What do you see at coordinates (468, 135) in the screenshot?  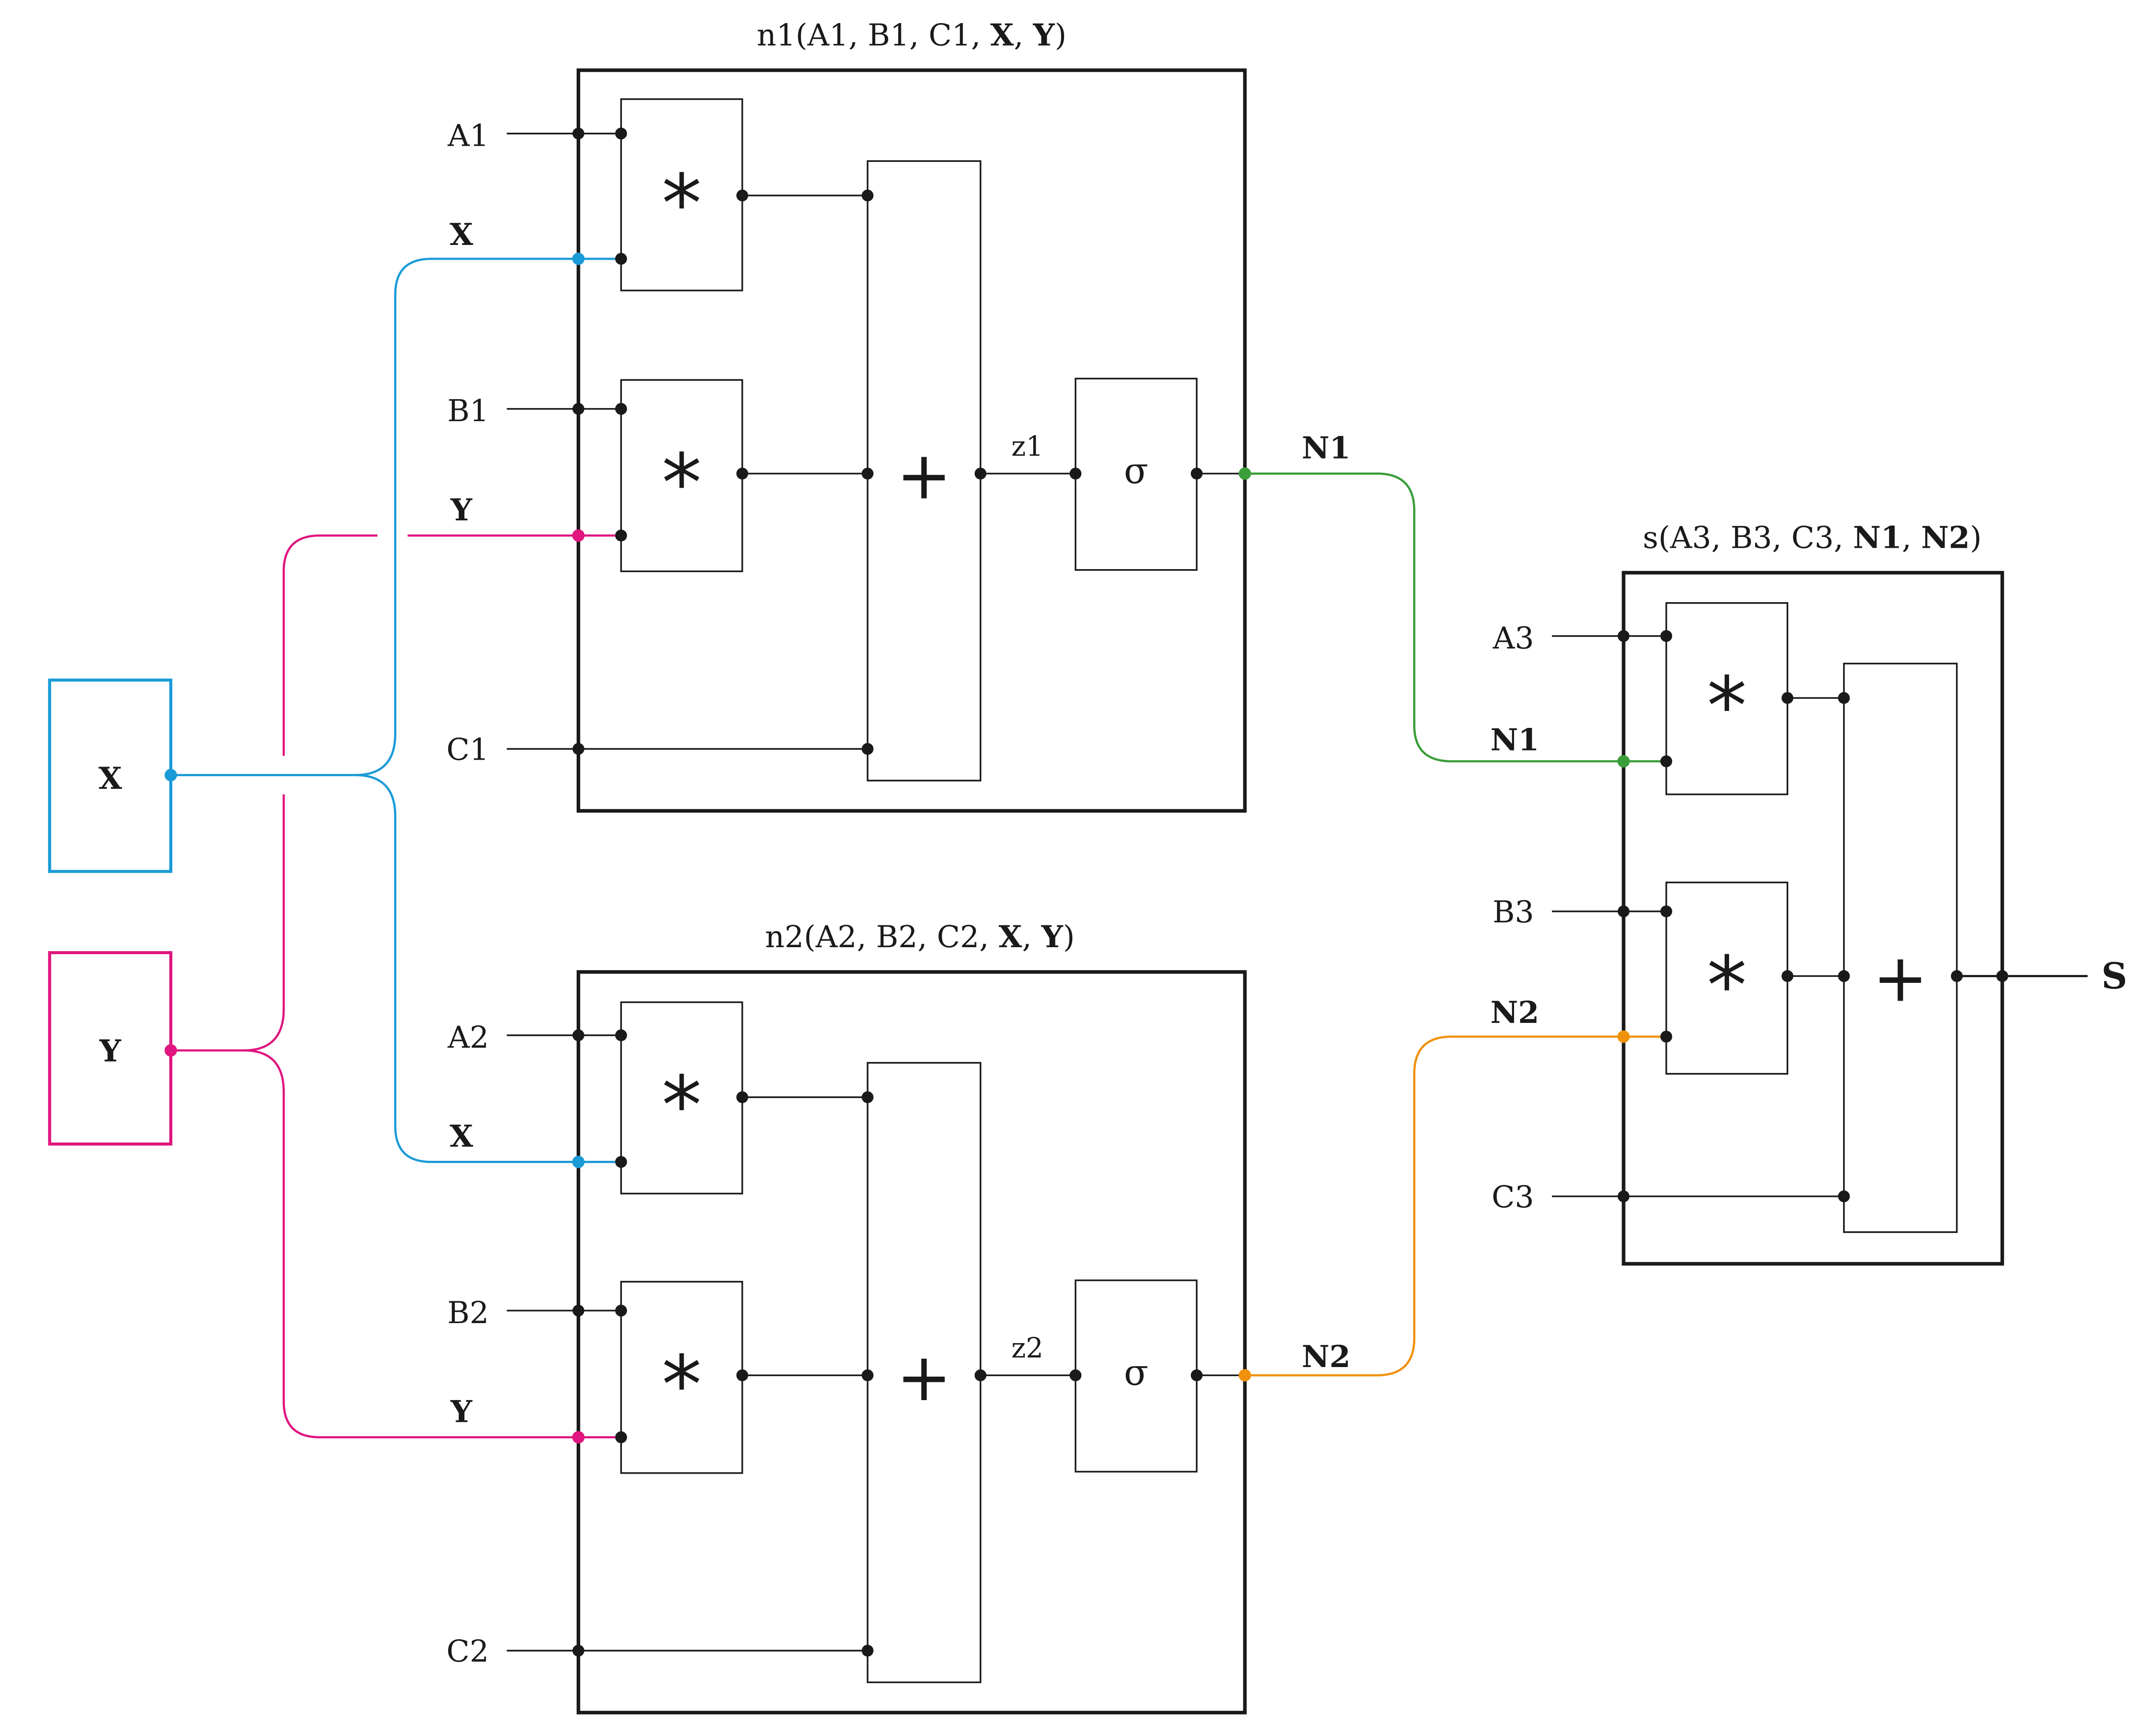 I see `n1-a-label: A1` at bounding box center [468, 135].